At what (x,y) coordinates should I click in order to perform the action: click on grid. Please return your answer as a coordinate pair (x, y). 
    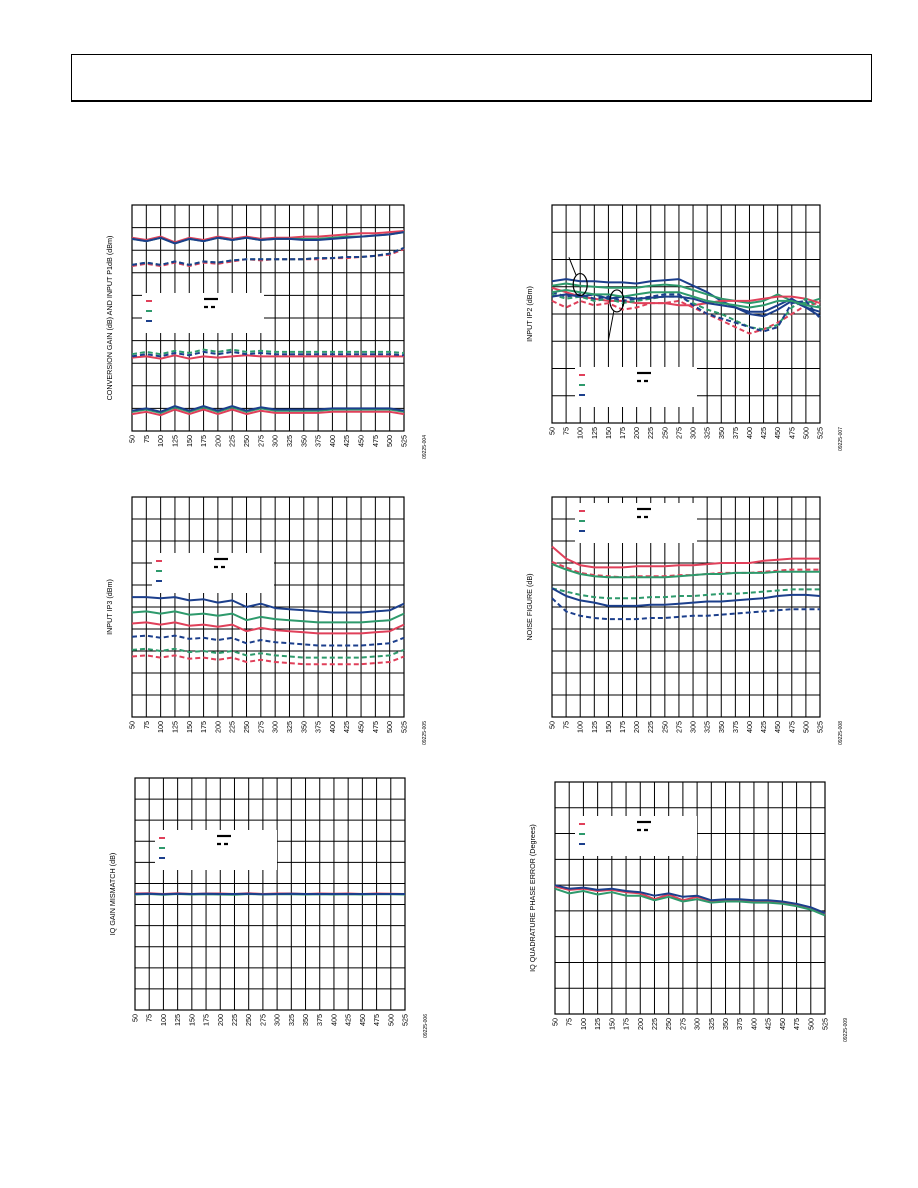
    Looking at the image, I should click on (268, 607).